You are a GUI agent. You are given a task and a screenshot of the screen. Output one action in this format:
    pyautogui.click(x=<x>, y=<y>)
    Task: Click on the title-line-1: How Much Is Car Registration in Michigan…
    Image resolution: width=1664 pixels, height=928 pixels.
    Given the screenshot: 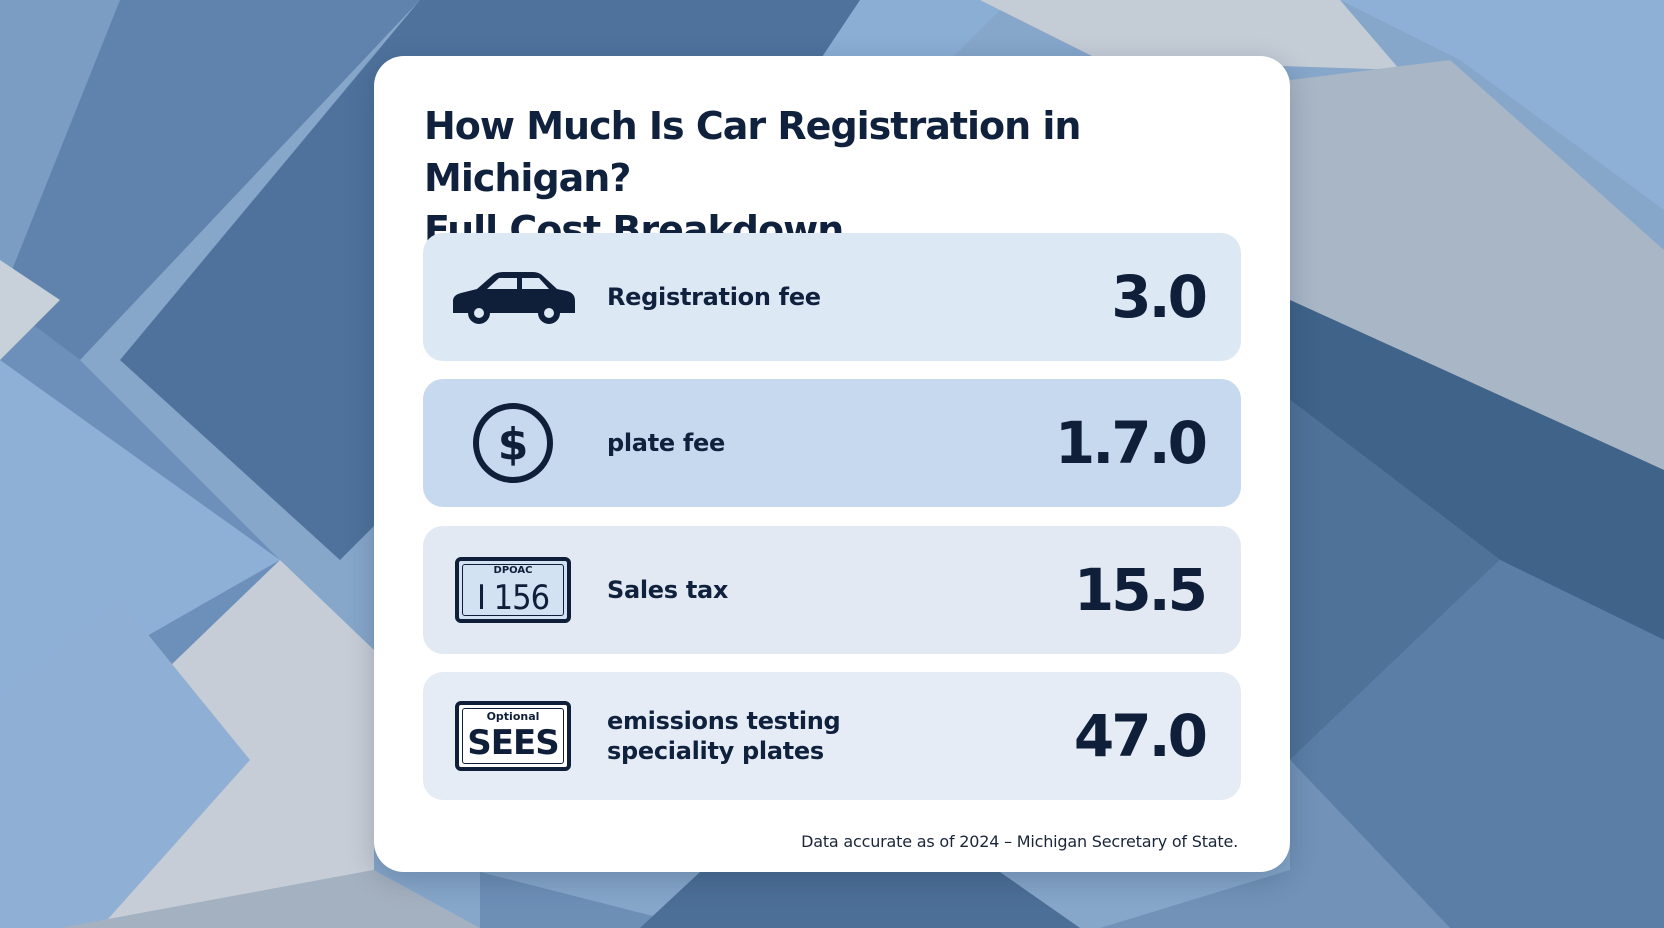 What is the action you would take?
    pyautogui.click(x=753, y=152)
    